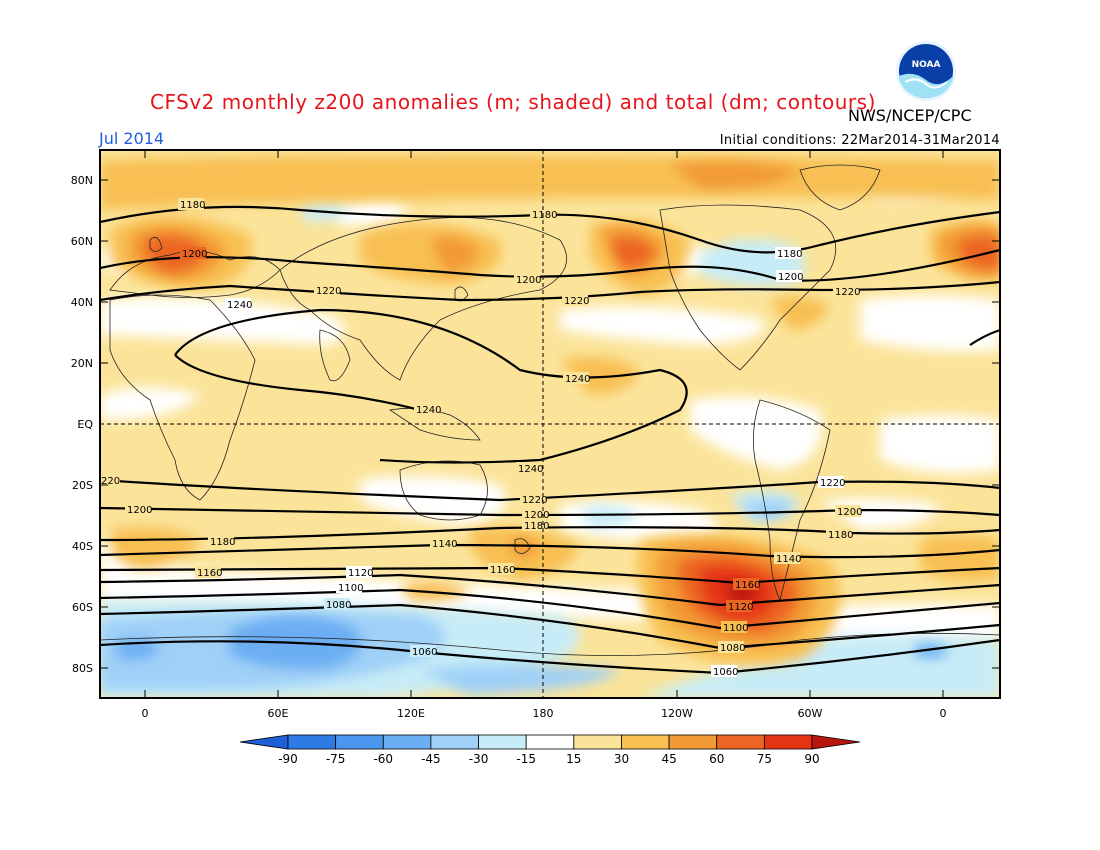 The image size is (1100, 850). I want to click on svg-text: 1140, so click(444, 544).